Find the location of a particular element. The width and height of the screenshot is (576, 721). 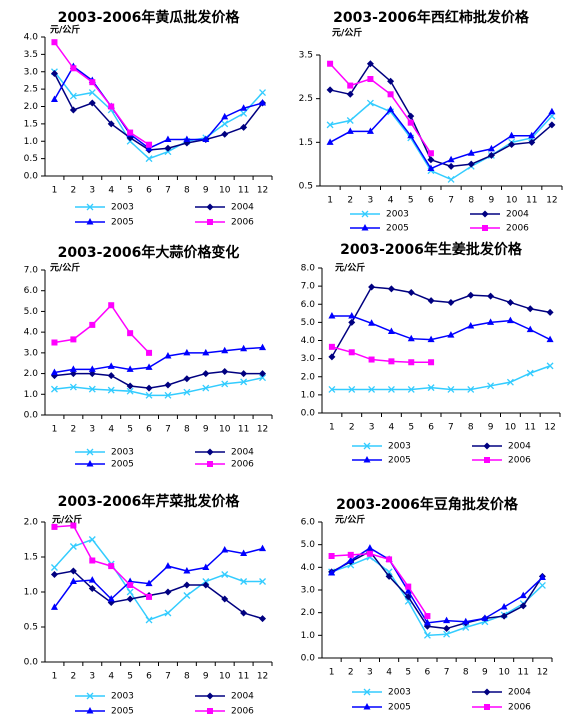

legend-label: 2003 is located at coordinates (399, 447).